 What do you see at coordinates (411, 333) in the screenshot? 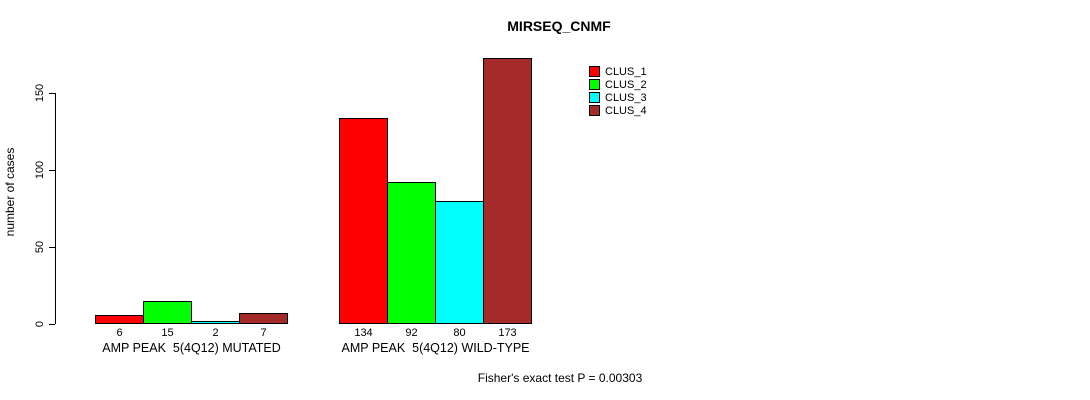
I see `bar-value-label: 92` at bounding box center [411, 333].